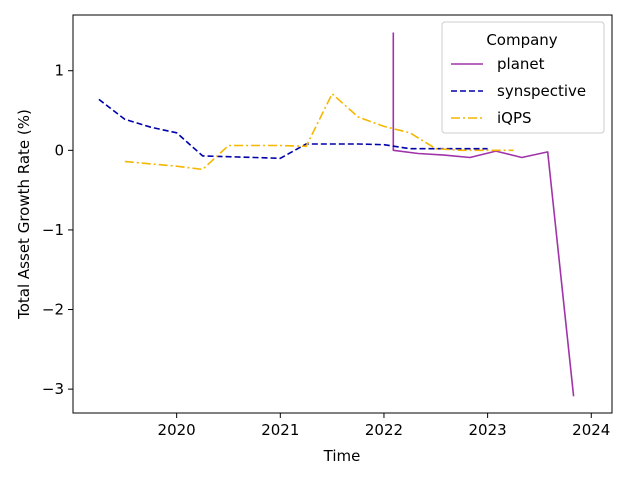 The height and width of the screenshot is (480, 640). Describe the element at coordinates (521, 40) in the screenshot. I see `legend-title: Company` at that location.